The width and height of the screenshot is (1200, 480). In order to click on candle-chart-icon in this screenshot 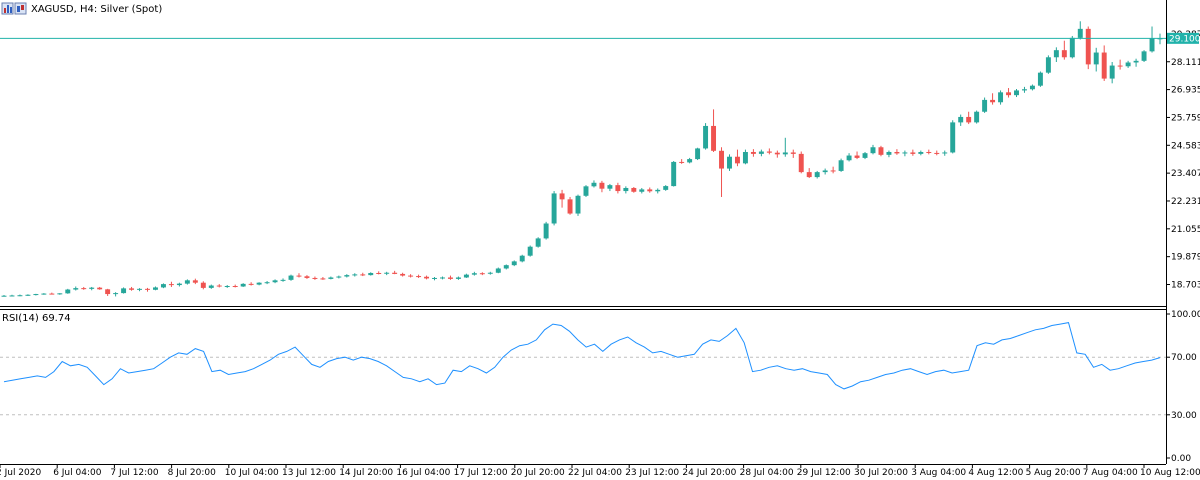, I will do `click(20, 8)`.